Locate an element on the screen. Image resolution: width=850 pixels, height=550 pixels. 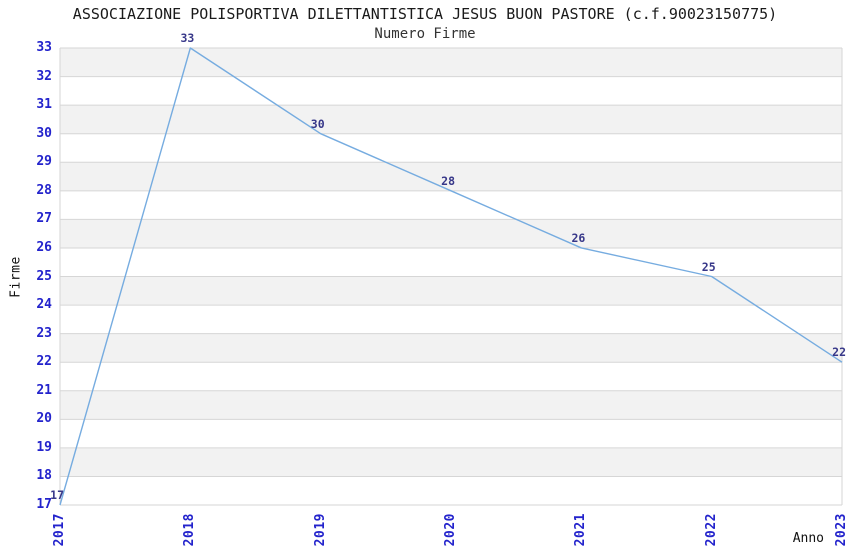
x-tick-label: 2017 is located at coordinates (59, 530).